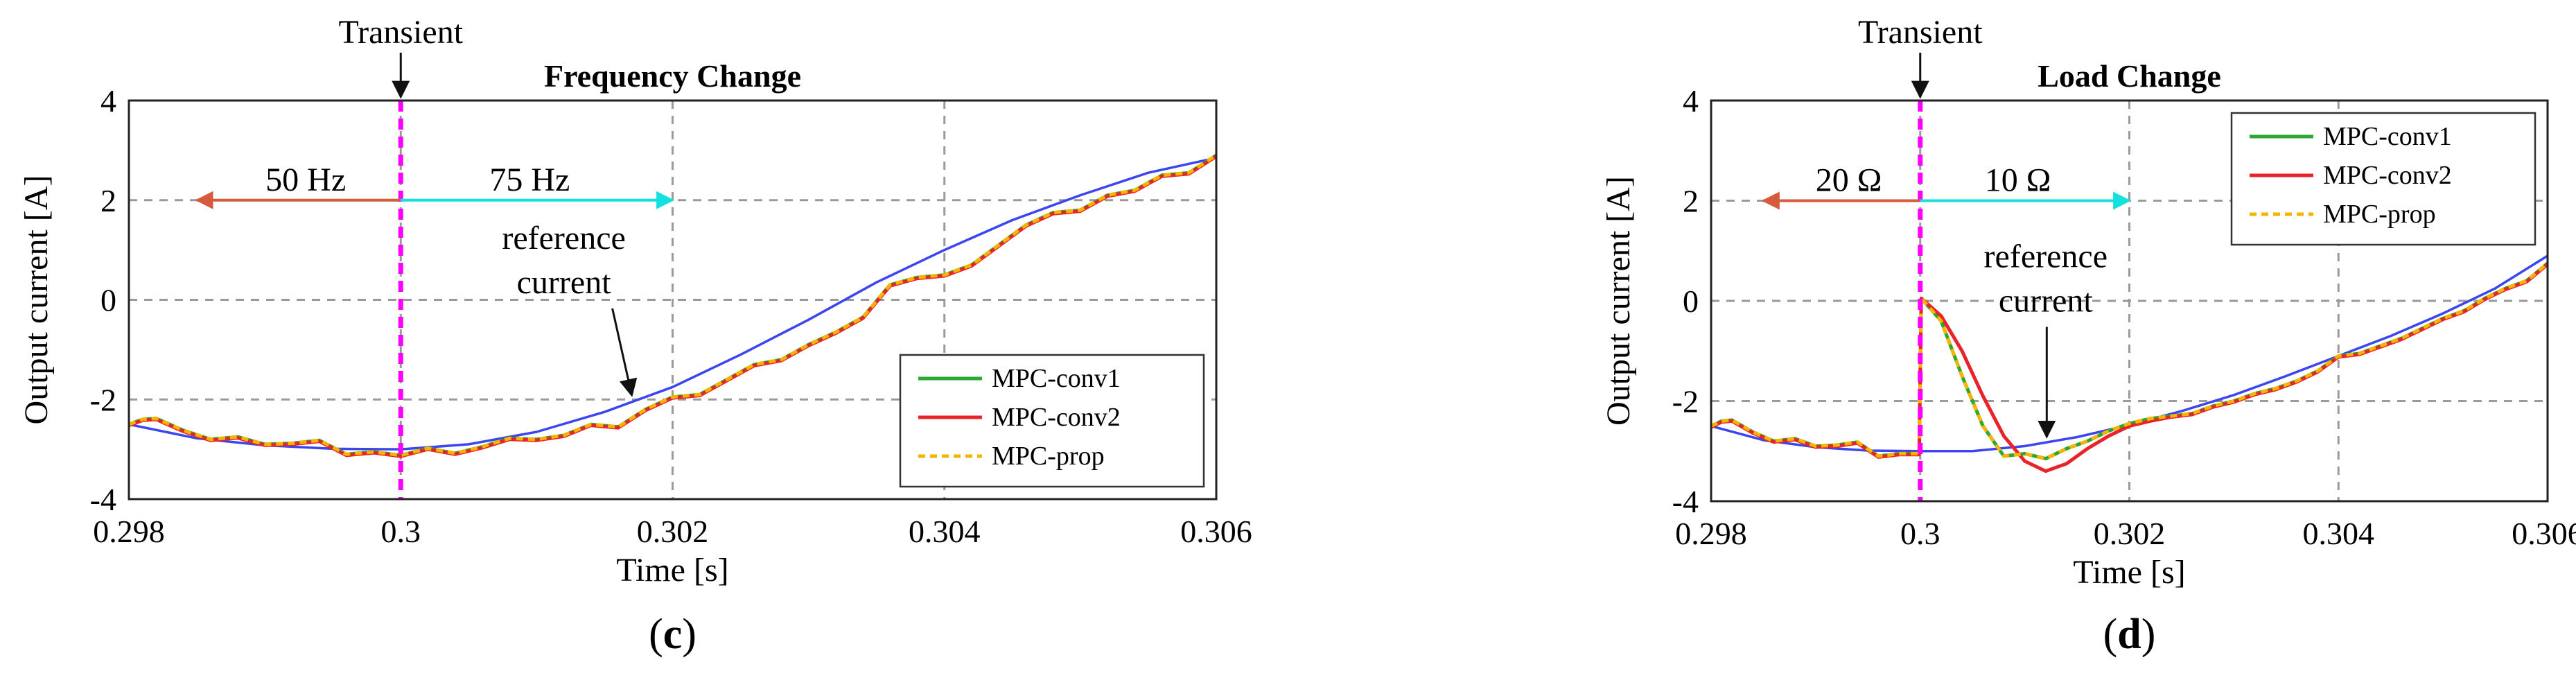 The height and width of the screenshot is (696, 2576). What do you see at coordinates (563, 238) in the screenshot?
I see `panel-c-ref-label-line1: reference` at bounding box center [563, 238].